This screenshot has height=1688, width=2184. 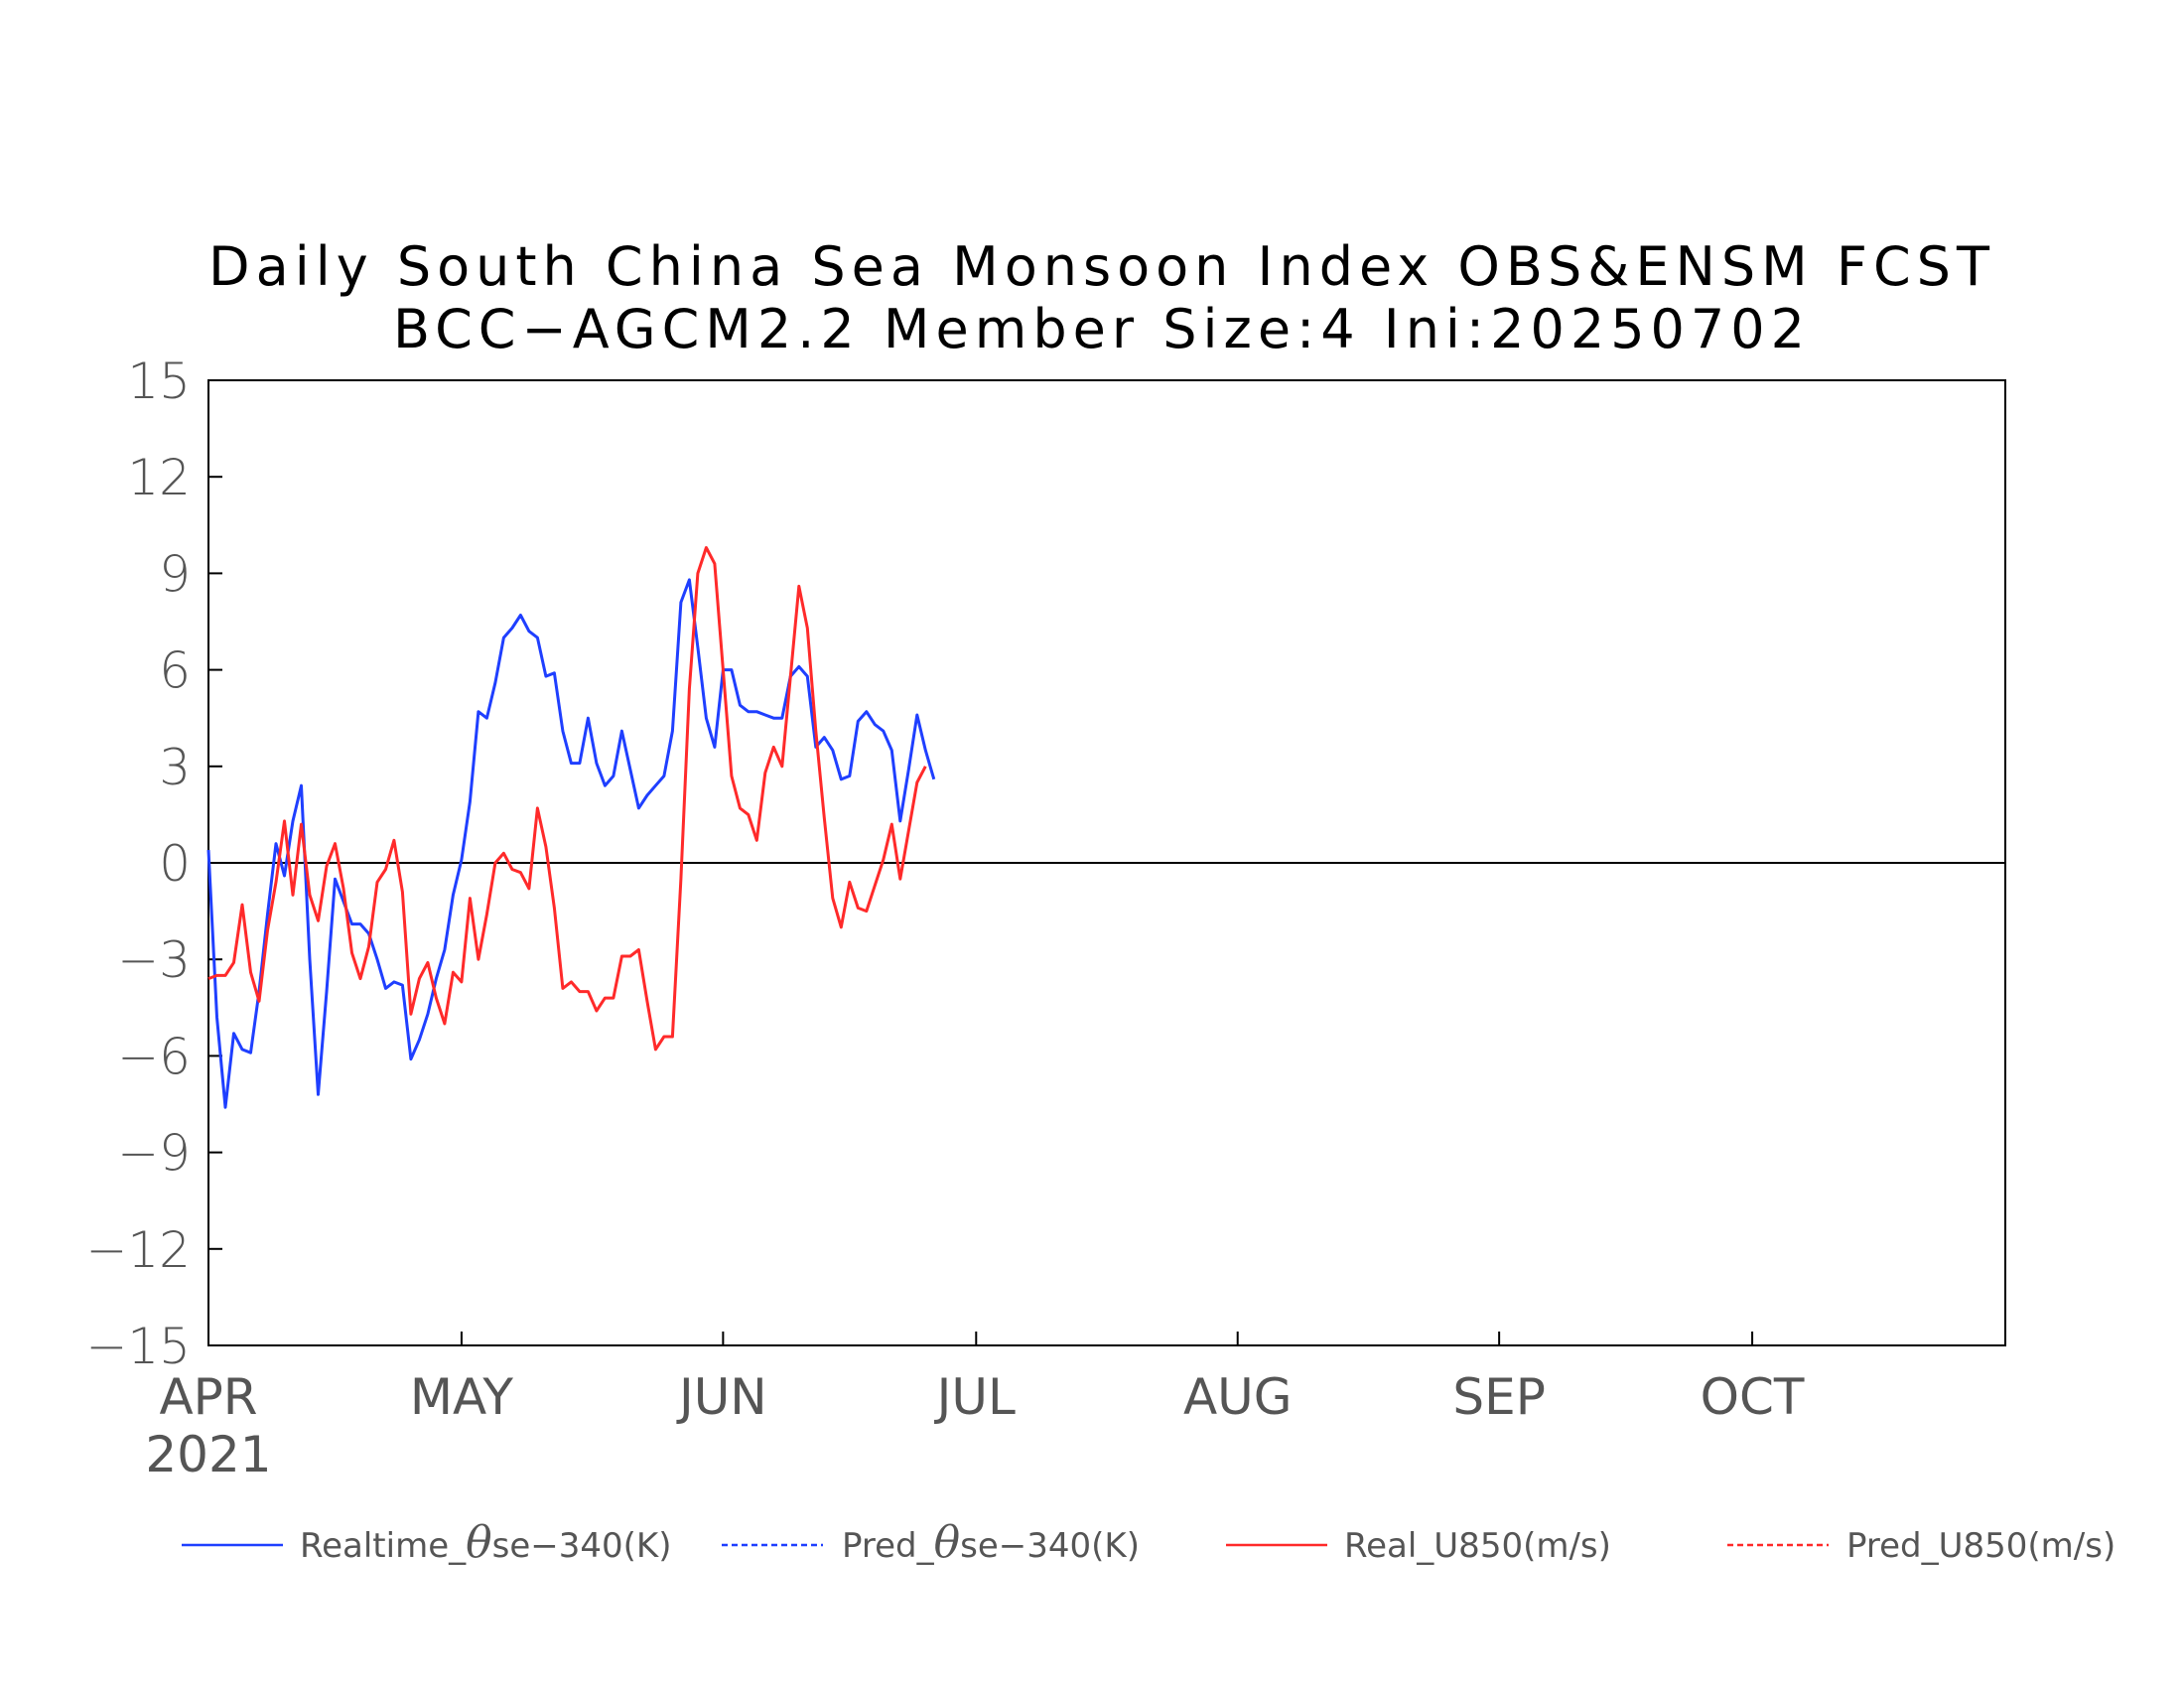 What do you see at coordinates (154, 1154) in the screenshot?
I see `y-tick-label: −9` at bounding box center [154, 1154].